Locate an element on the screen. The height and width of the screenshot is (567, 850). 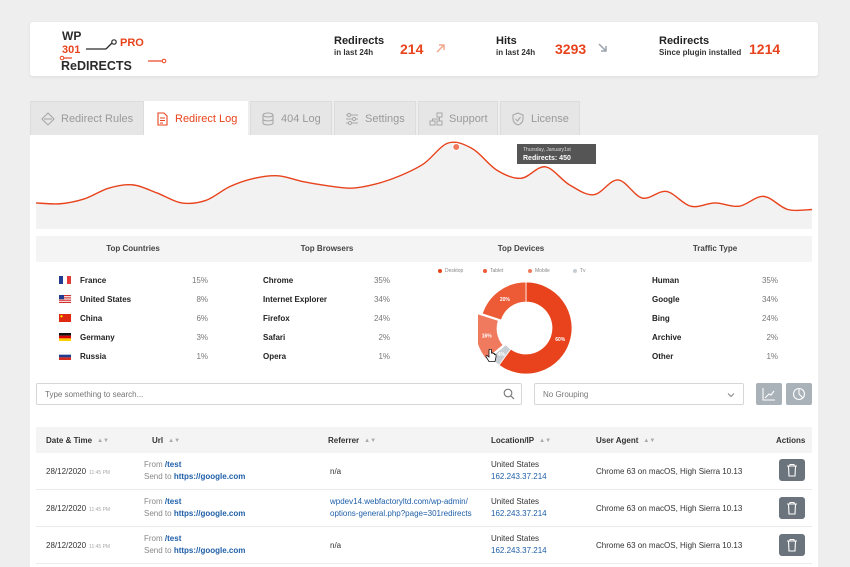
tab-label: Support is located at coordinates (468, 118).